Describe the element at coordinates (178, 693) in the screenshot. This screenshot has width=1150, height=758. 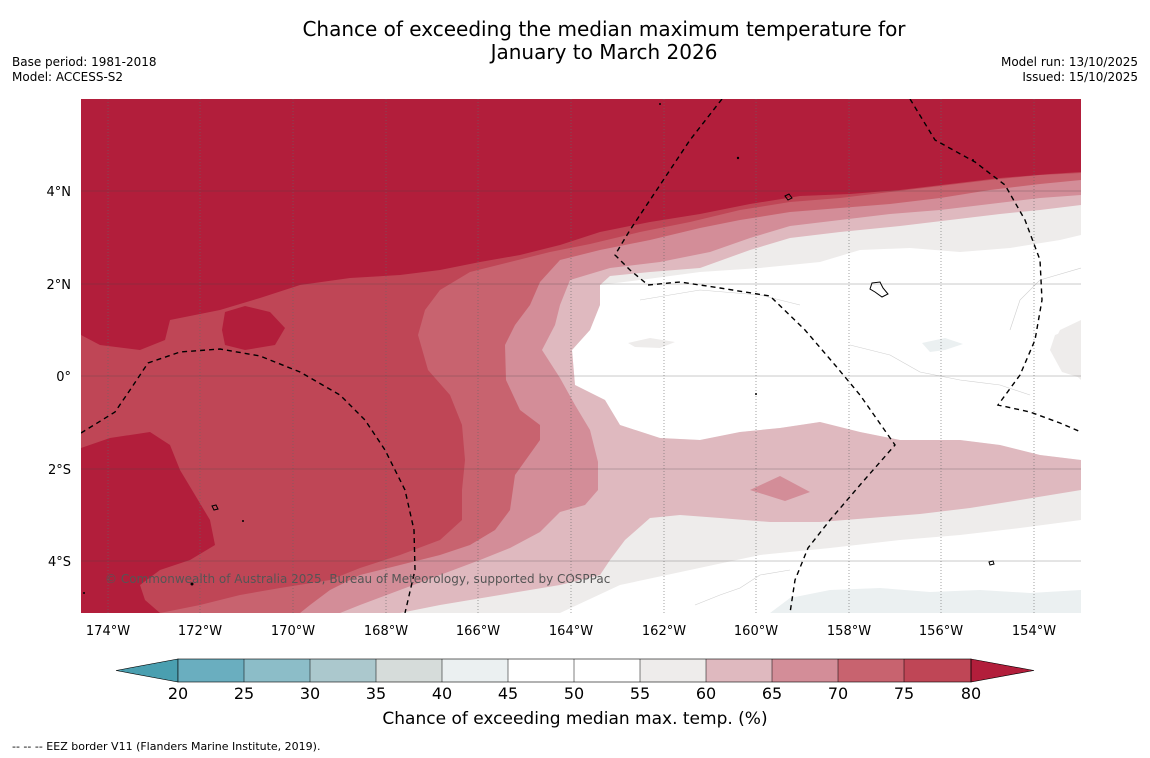
I see `colorbar-tick-20: 20` at that location.